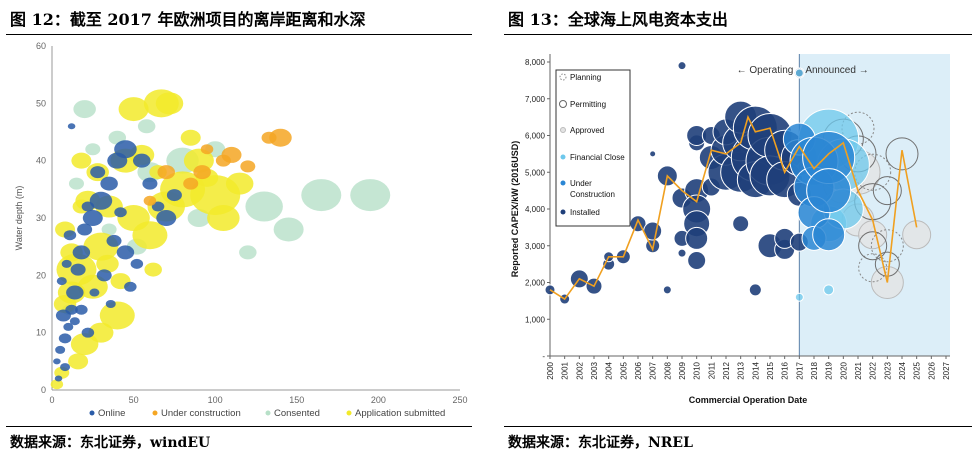  Describe the element at coordinates (41, 46) in the screenshot. I see `y-tick-label: 60` at that location.